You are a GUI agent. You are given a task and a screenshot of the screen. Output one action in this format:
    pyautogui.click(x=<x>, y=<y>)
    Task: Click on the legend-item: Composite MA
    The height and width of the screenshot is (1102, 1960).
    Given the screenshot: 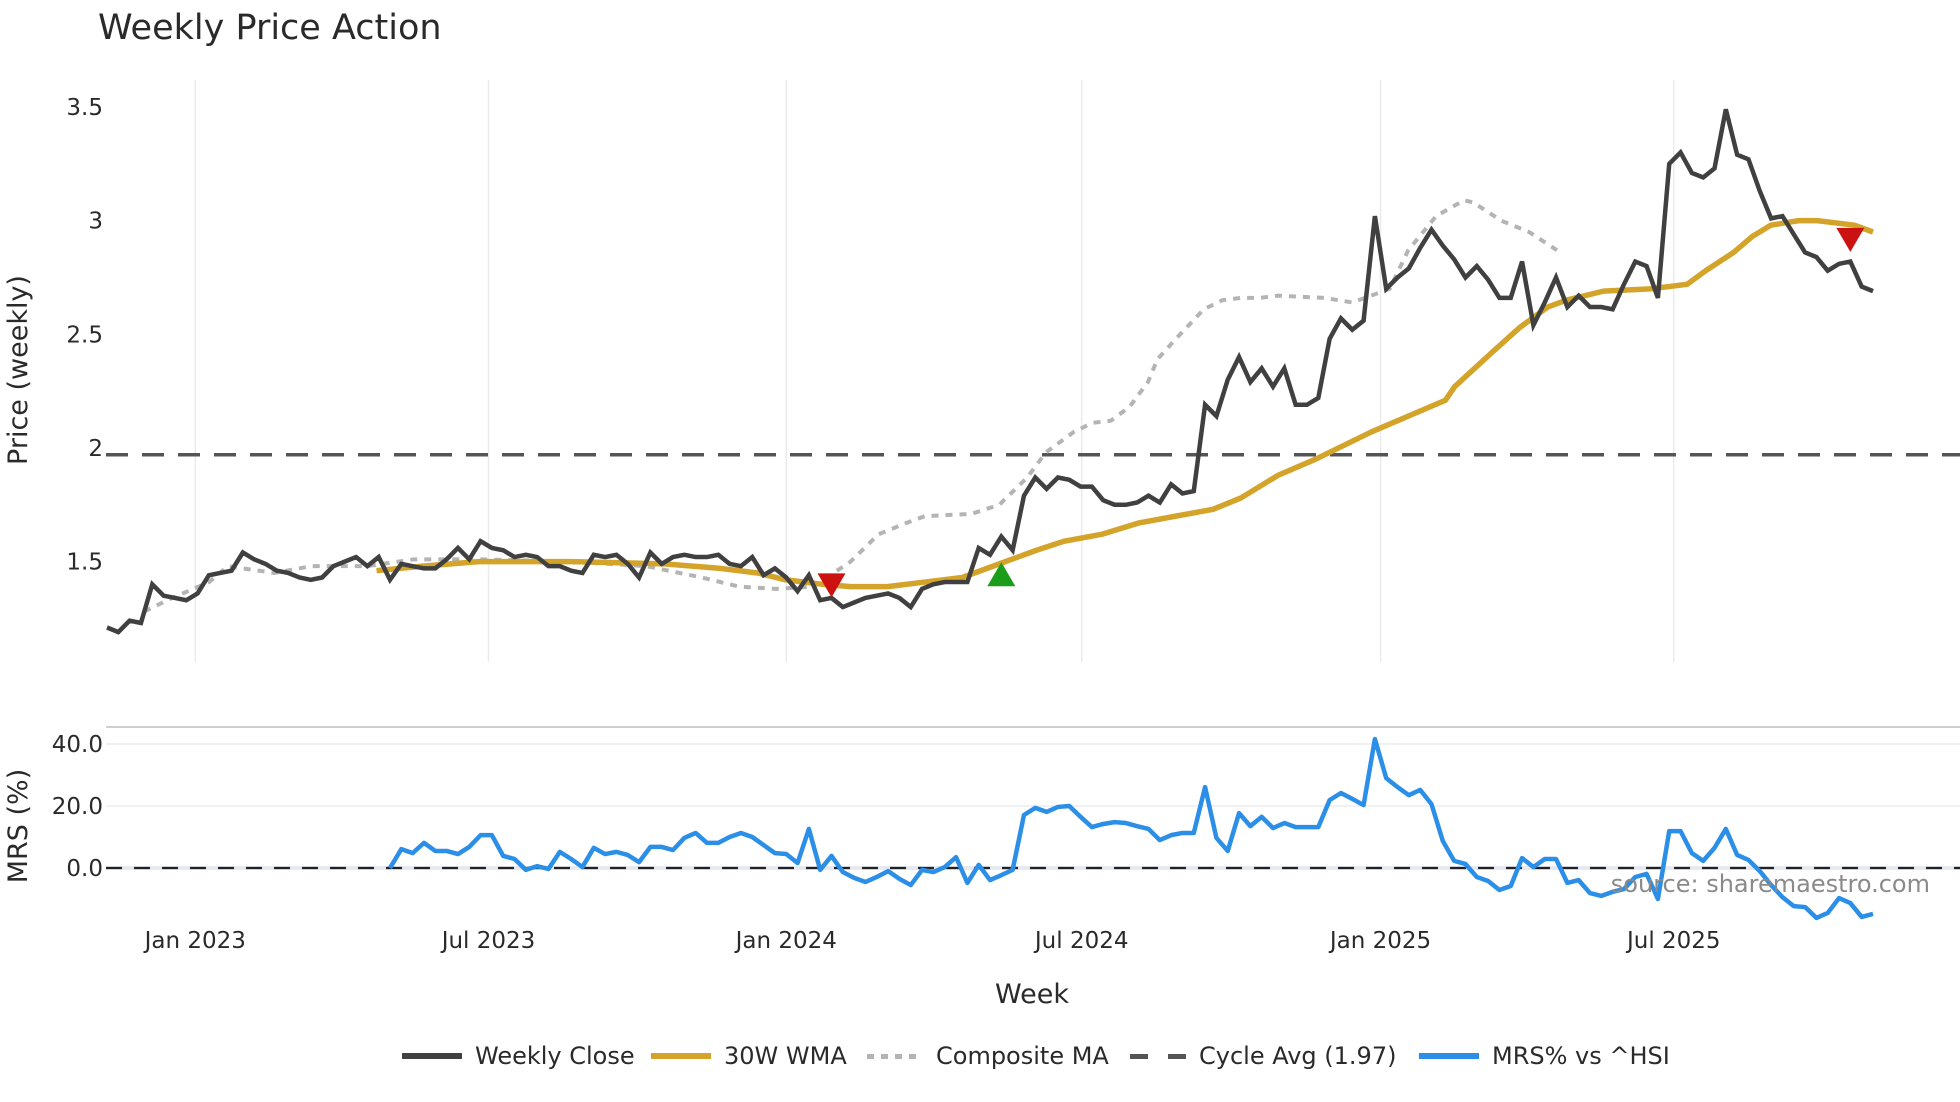 What is the action you would take?
    pyautogui.click(x=988, y=1056)
    